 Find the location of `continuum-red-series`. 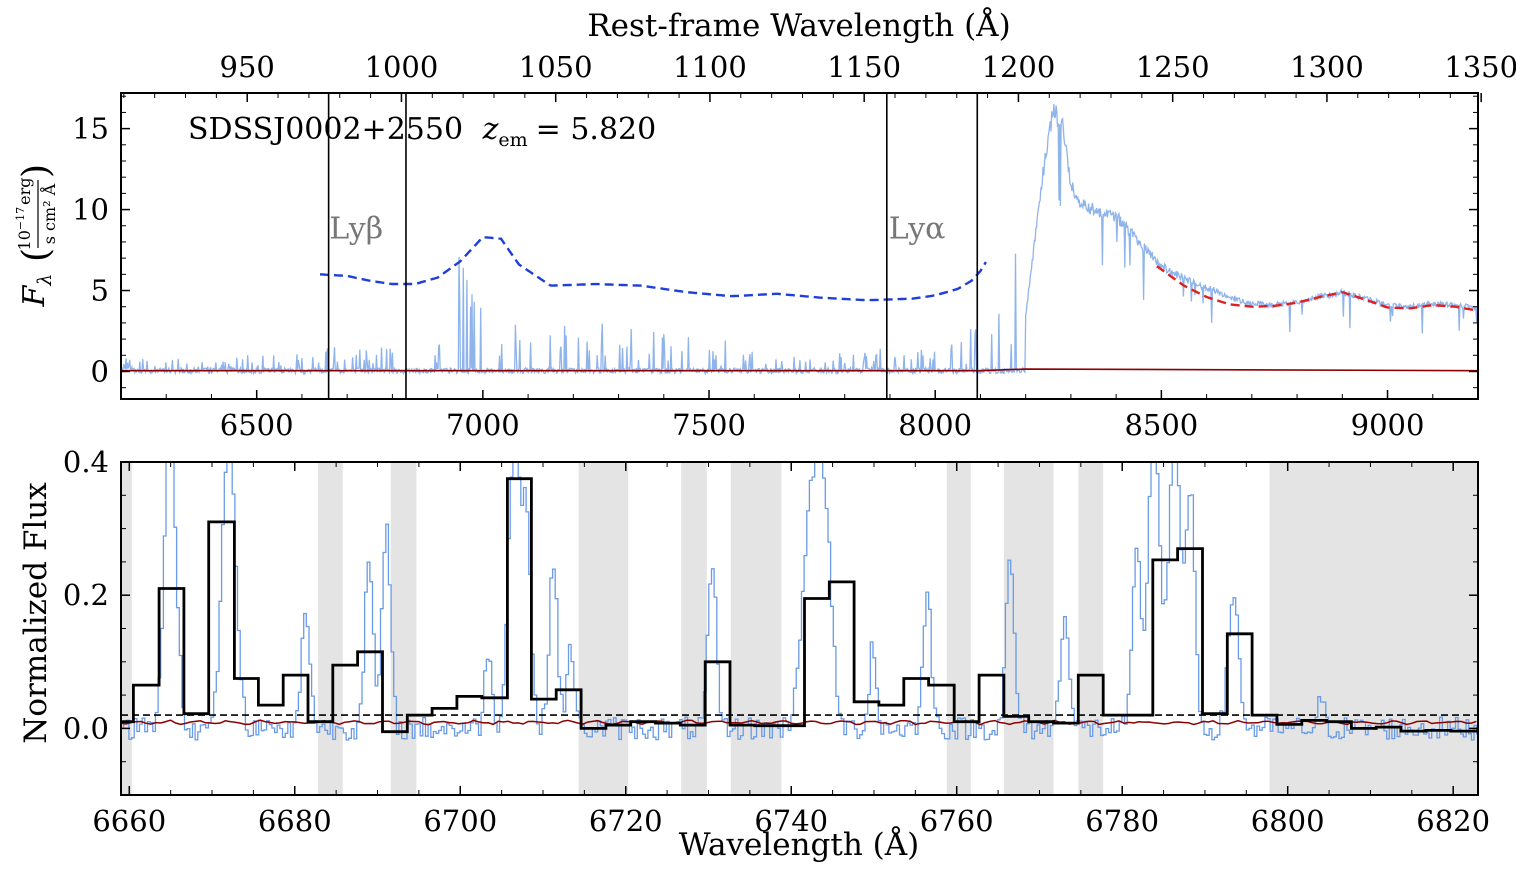

continuum-red-series is located at coordinates (1317, 288).